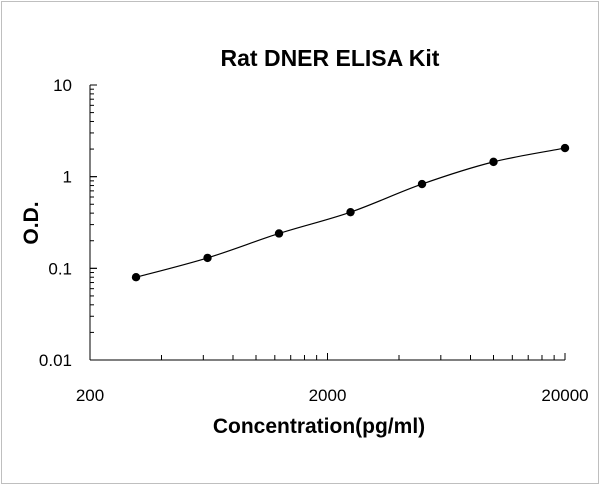 This screenshot has width=600, height=485. I want to click on x-tick-label: 20000, so click(564, 395).